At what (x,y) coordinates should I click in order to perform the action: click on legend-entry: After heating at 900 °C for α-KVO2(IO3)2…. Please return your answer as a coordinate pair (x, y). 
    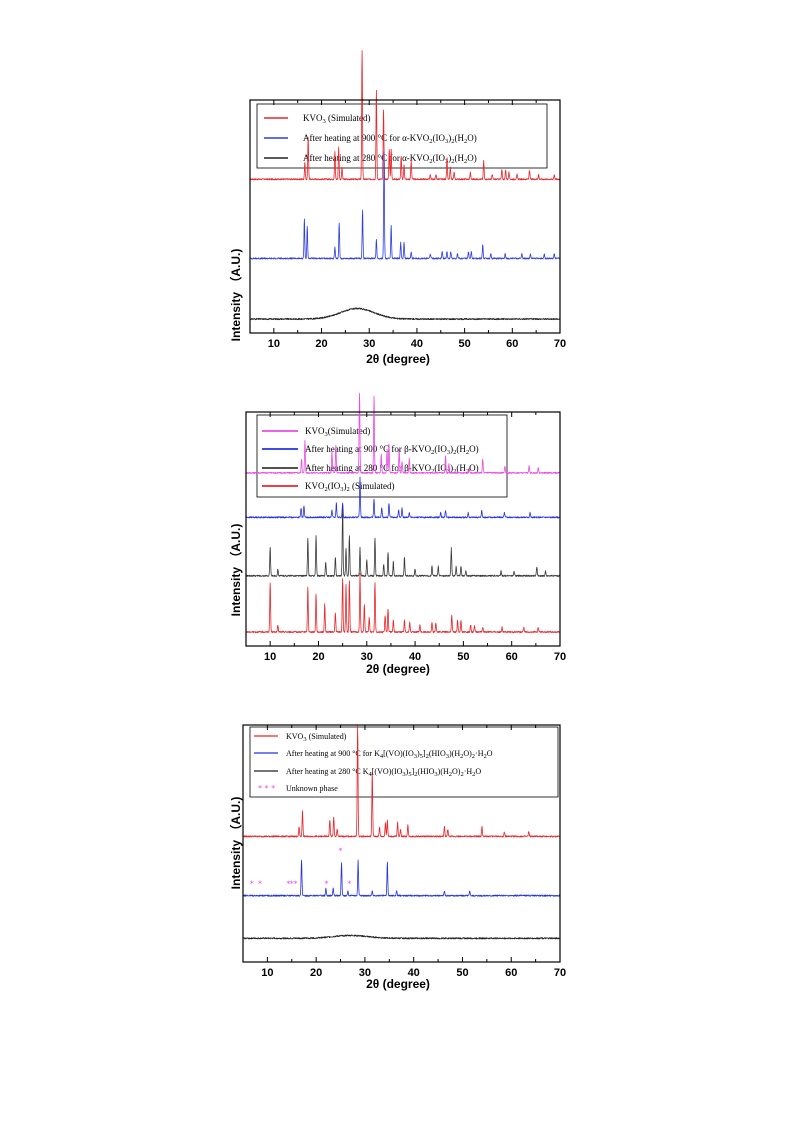
    Looking at the image, I should click on (390, 139).